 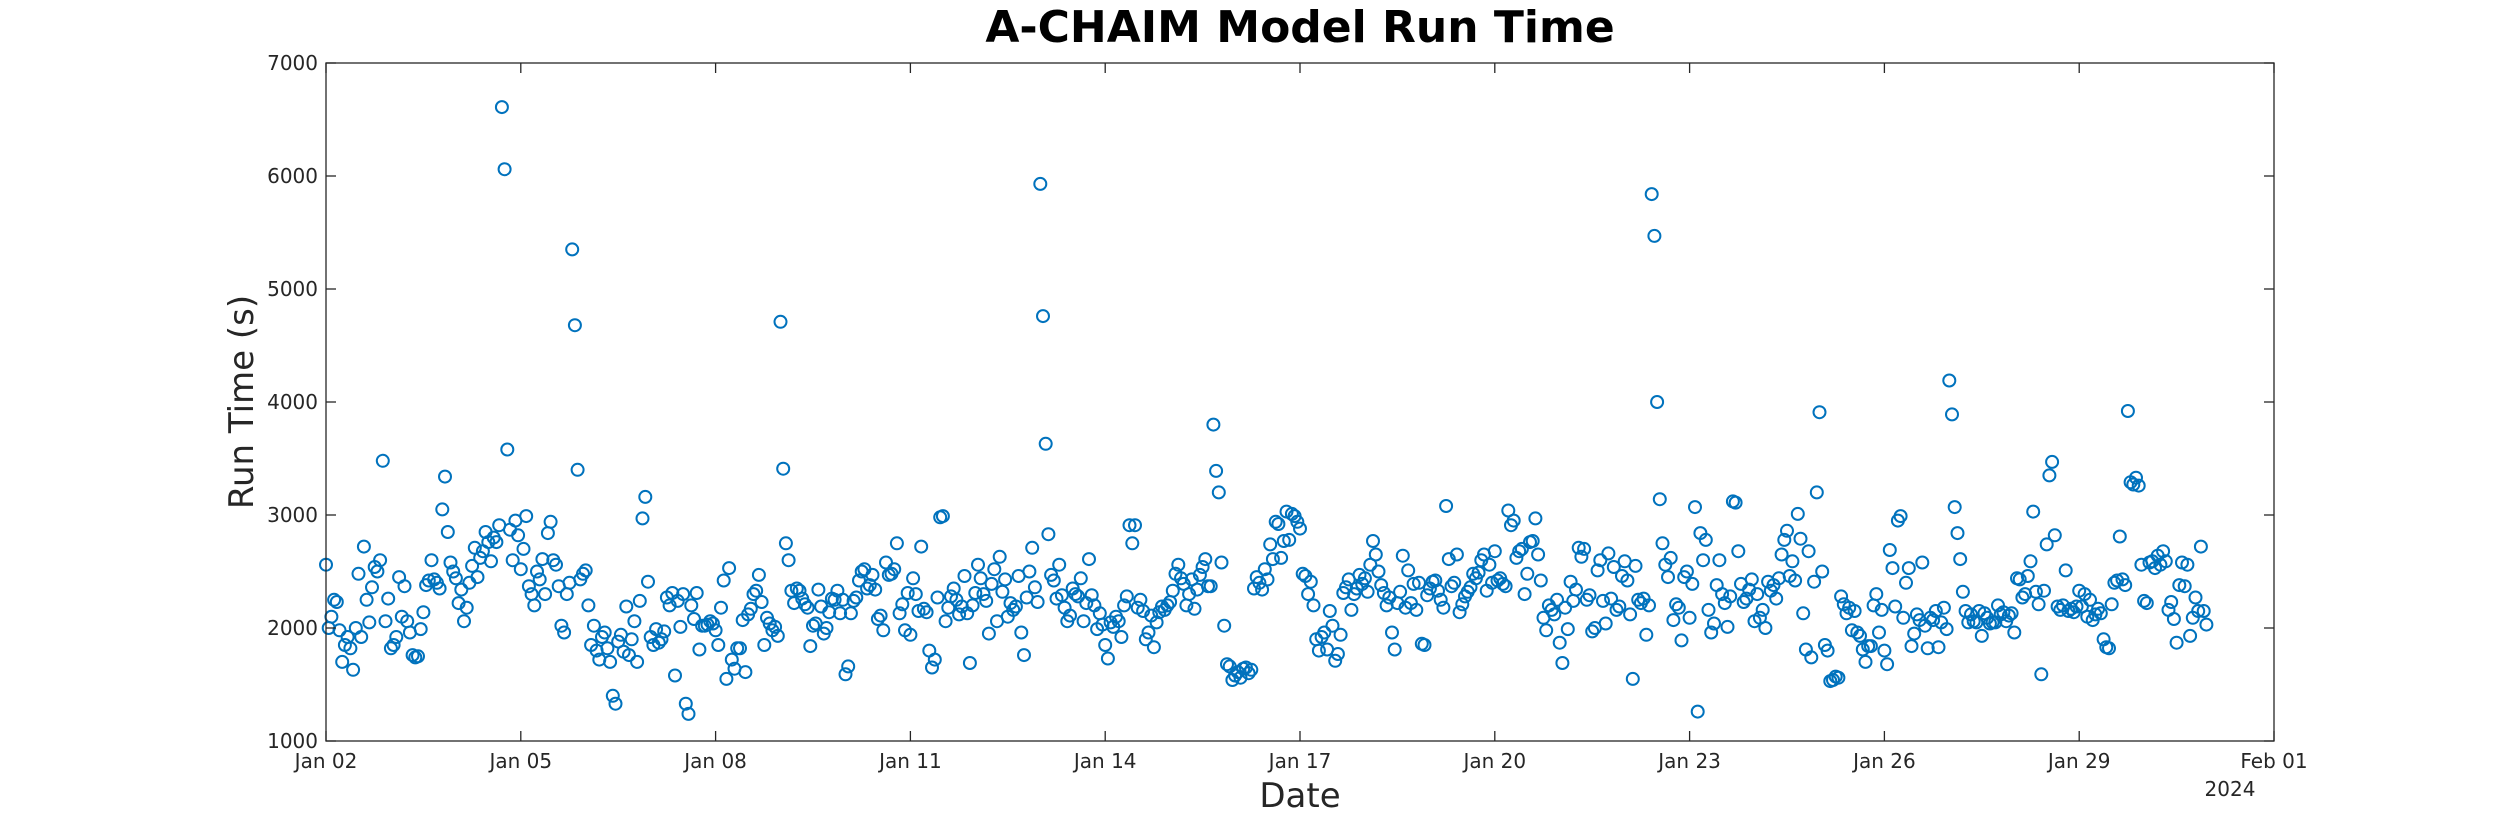 I want to click on y-tick-label: 2000, so click(x=292, y=628).